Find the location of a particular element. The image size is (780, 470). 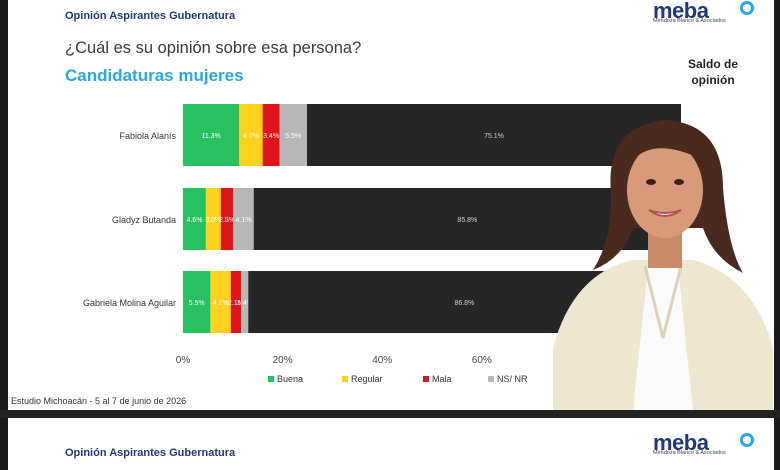

logo-text: meba is located at coordinates (681, 11).